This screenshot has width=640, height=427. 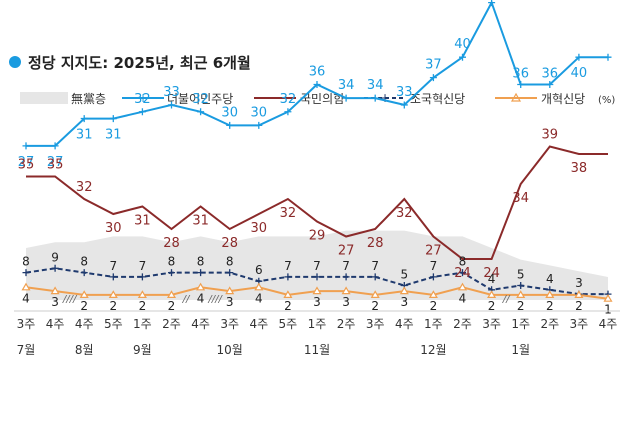 I want to click on value-label-minjoo: 34, so click(x=346, y=85).